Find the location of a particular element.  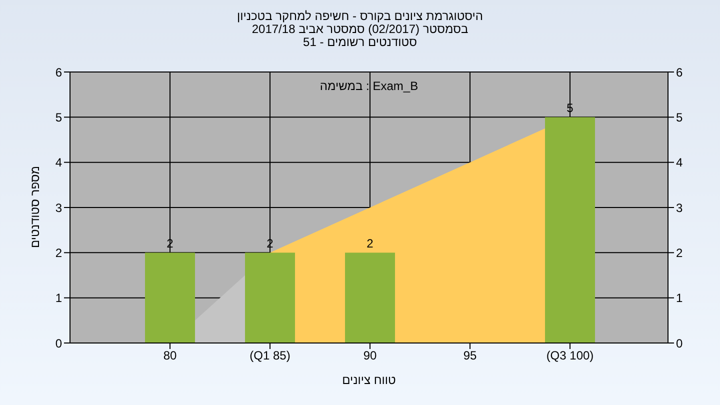

y2-tick-label: 3 is located at coordinates (679, 207).